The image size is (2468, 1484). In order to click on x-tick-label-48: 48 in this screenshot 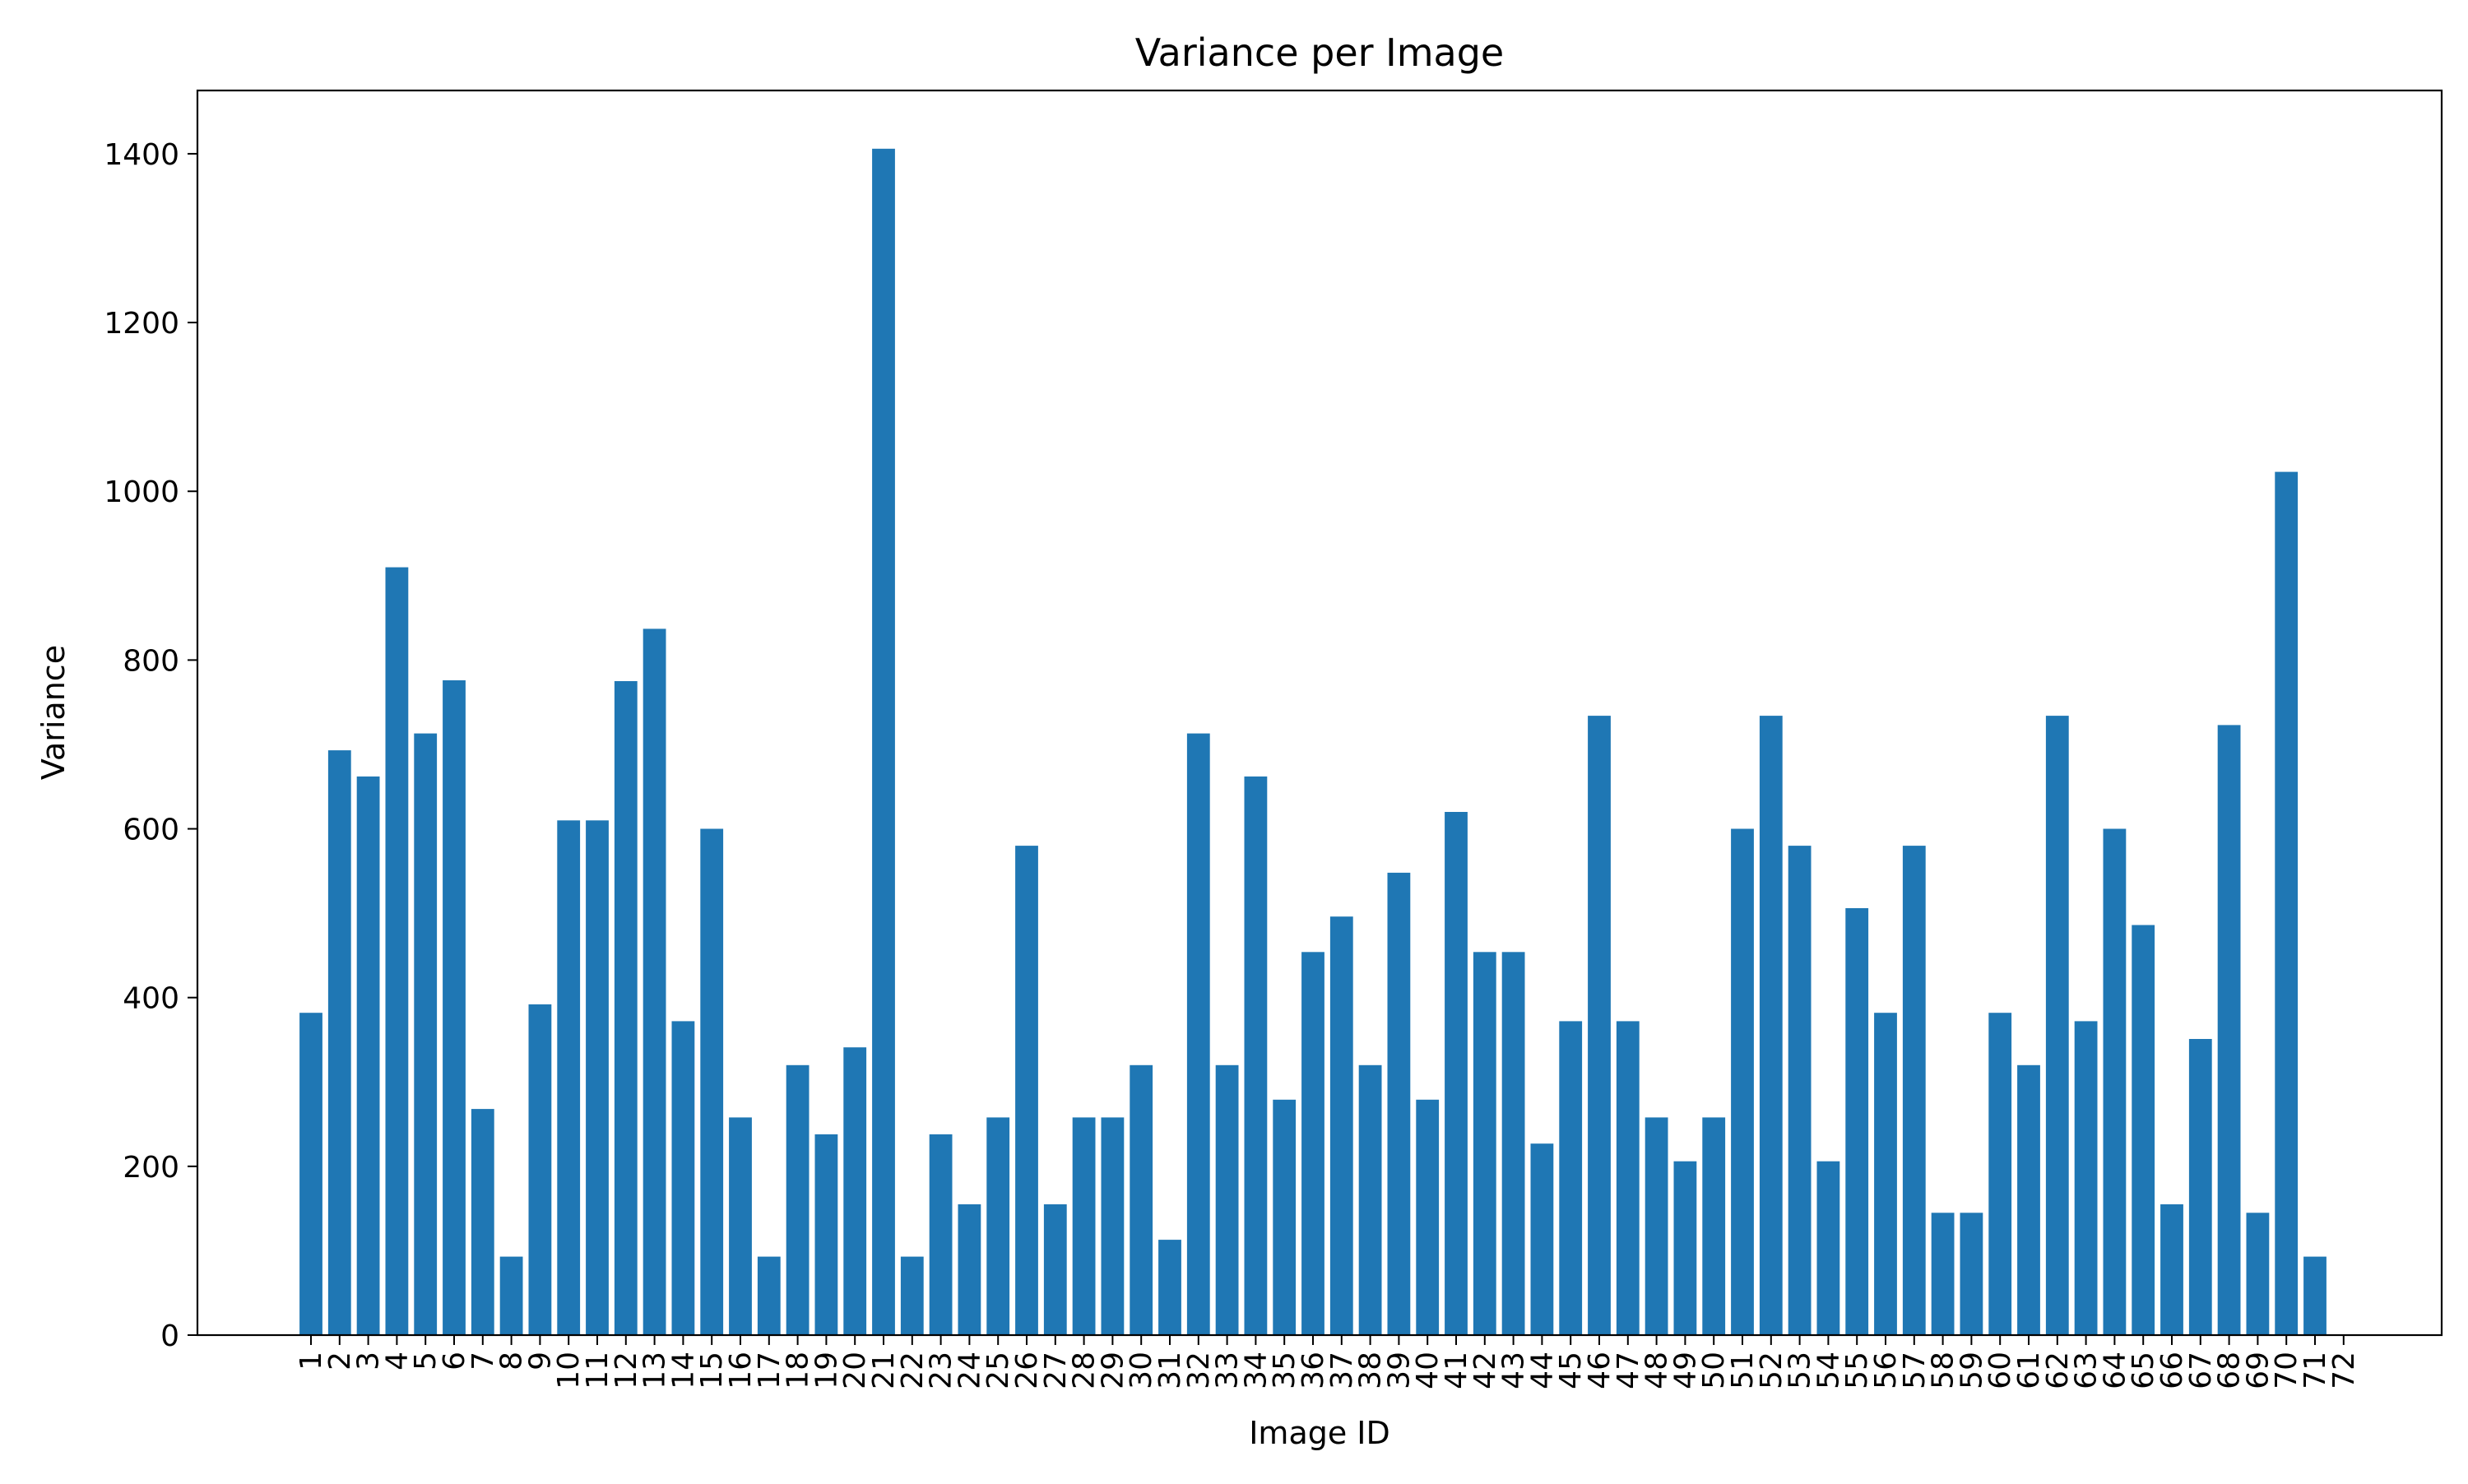, I will do `click(1657, 1370)`.